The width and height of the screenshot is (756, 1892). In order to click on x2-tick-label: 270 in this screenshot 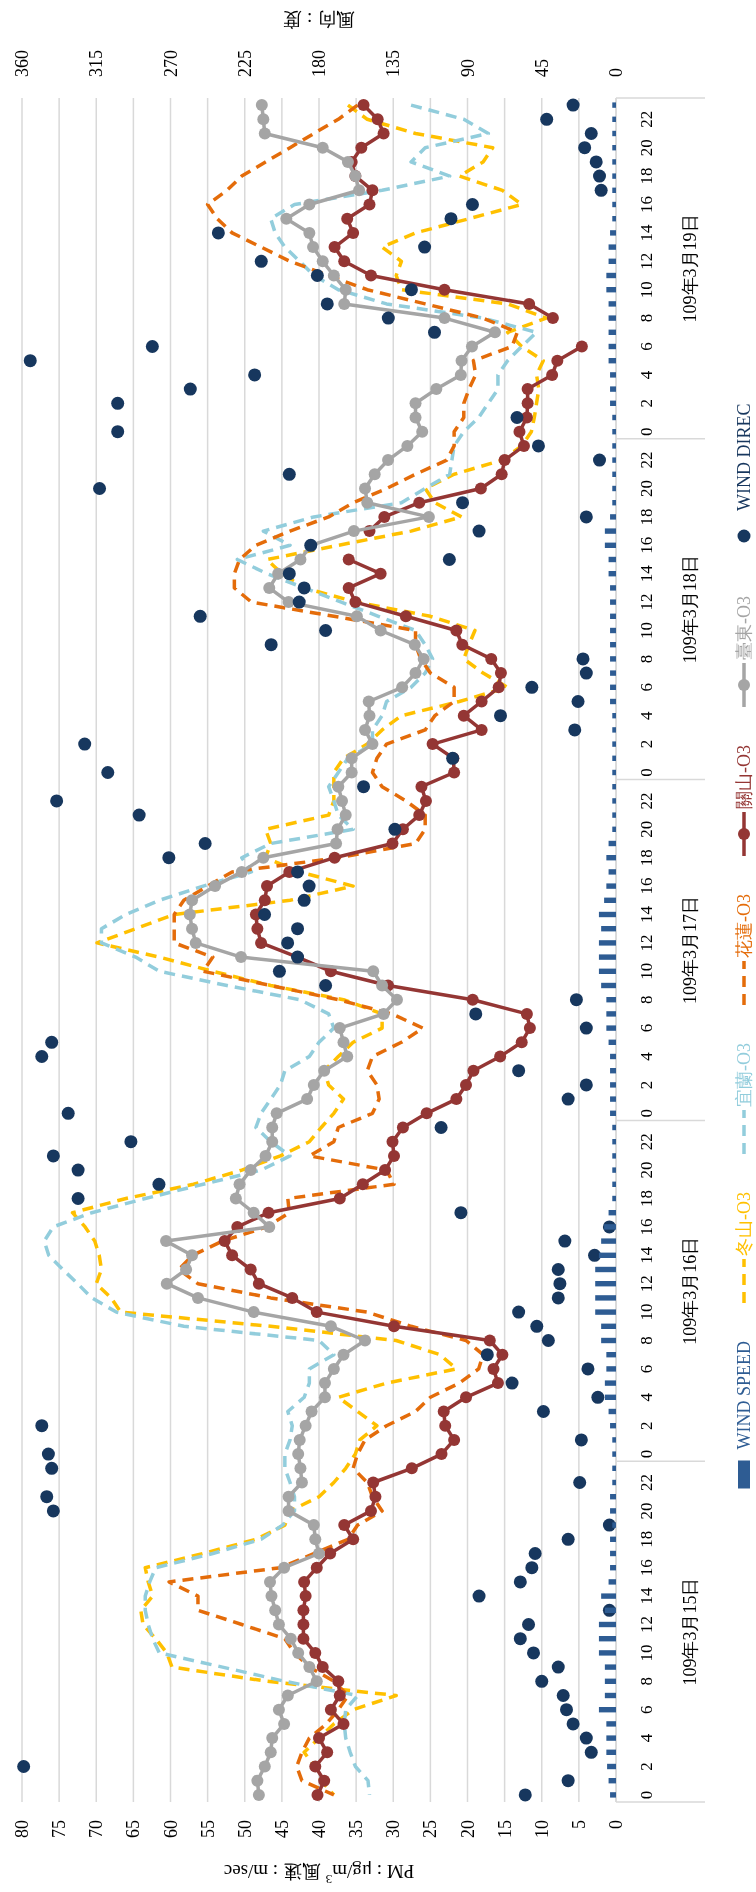, I will do `click(170, 63)`.